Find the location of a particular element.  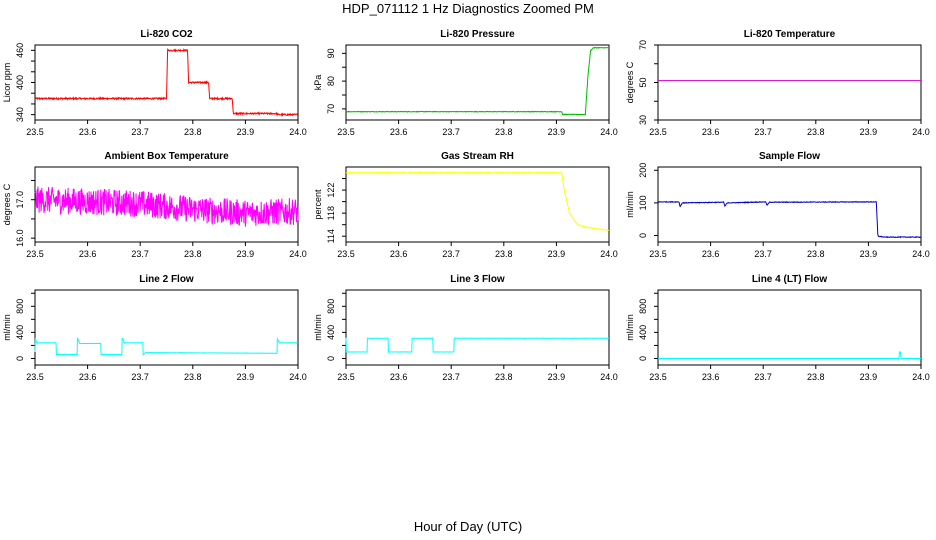

y-tick-label: 90 is located at coordinates (331, 53).